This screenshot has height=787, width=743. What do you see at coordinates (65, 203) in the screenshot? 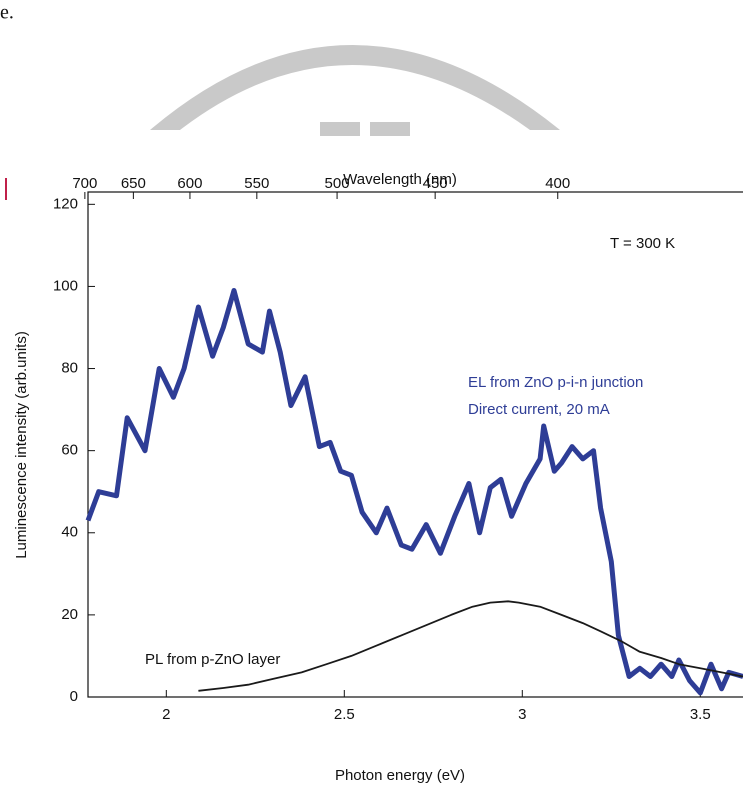
I see `y-tick-label: 120` at bounding box center [65, 203].